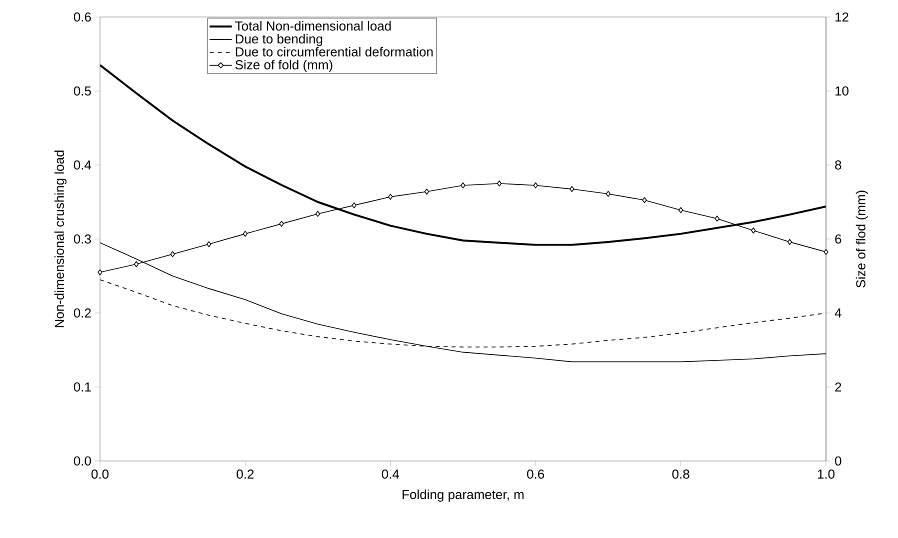 This screenshot has width=898, height=538. I want to click on y-tick-label: 0.1, so click(82, 387).